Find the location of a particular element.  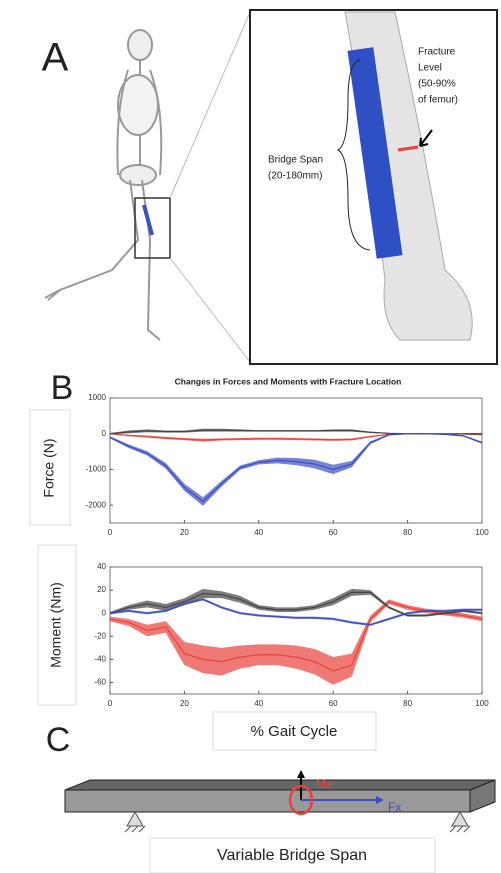

annotation: Level is located at coordinates (430, 68).